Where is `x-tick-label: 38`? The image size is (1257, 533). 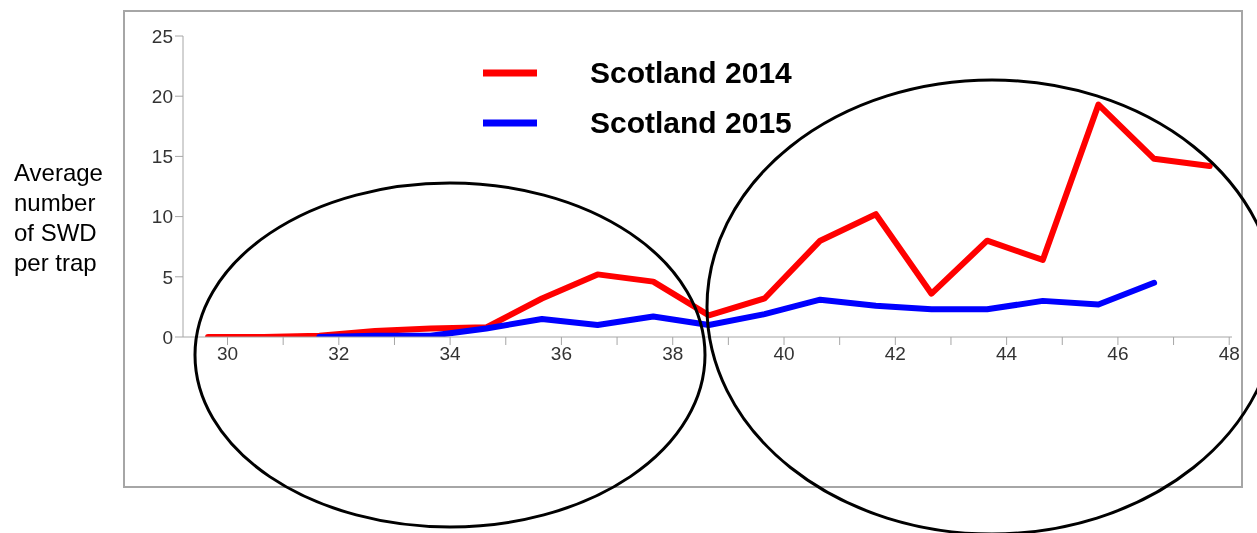 x-tick-label: 38 is located at coordinates (673, 354).